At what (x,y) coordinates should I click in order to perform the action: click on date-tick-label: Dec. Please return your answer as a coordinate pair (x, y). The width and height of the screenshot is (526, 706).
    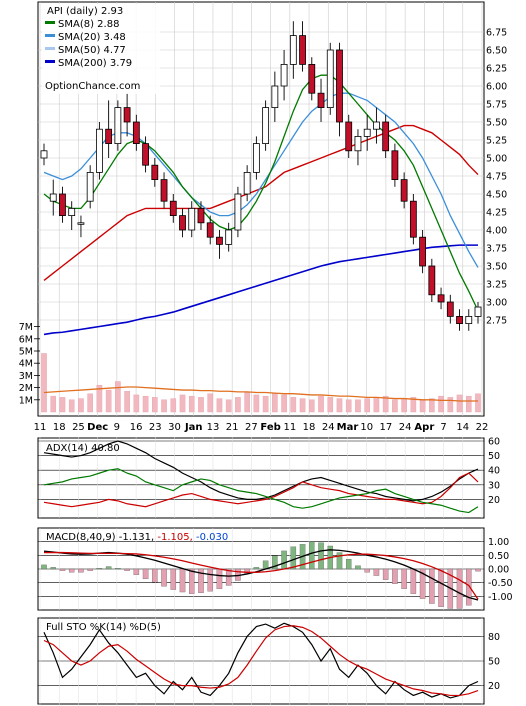
    Looking at the image, I should click on (97, 427).